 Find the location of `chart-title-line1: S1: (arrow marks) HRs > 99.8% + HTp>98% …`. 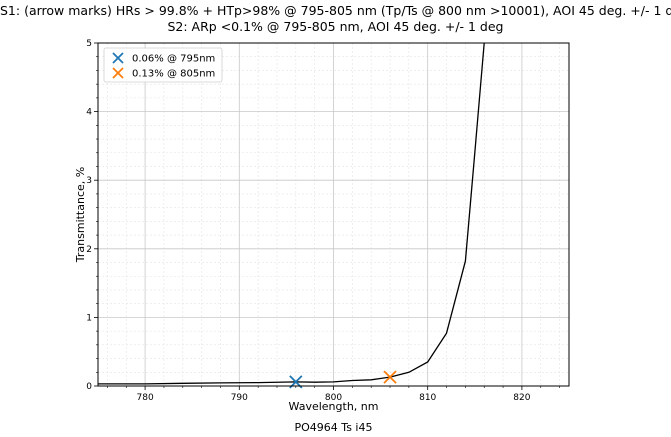

chart-title-line1: S1: (arrow marks) HRs > 99.8% + HTp>98% … is located at coordinates (335, 10).